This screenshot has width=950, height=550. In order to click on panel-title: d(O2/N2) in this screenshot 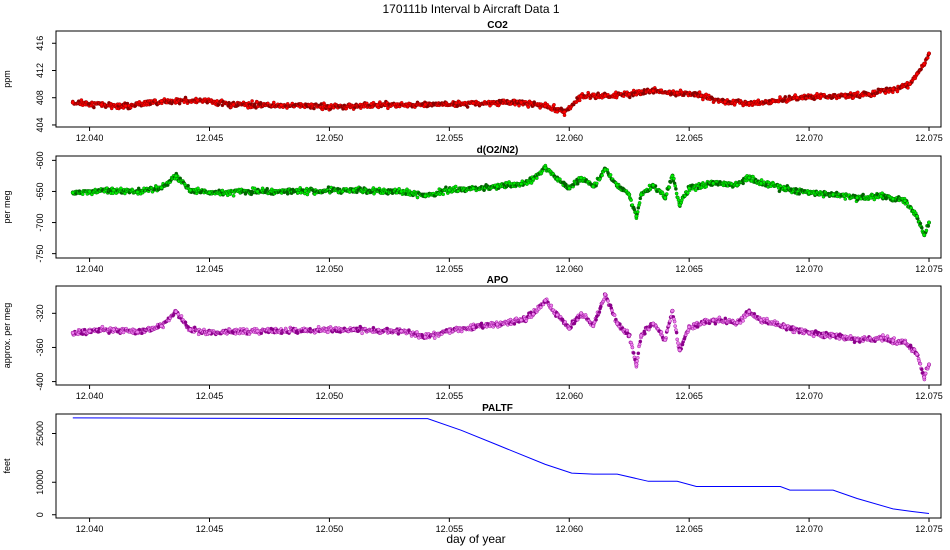, I will do `click(498, 150)`.